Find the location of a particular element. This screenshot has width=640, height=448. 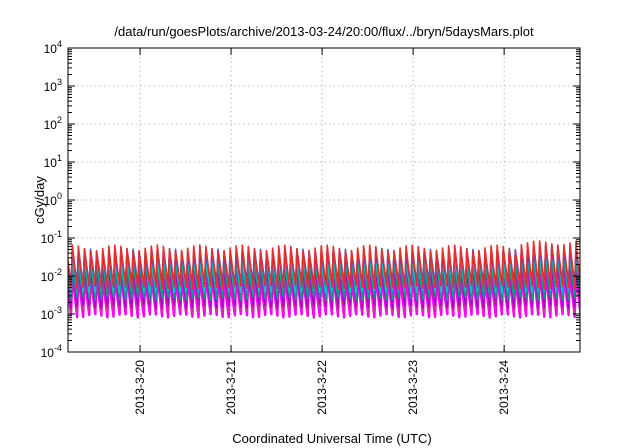

y-tick-label: 10¹ is located at coordinates (53, 161).